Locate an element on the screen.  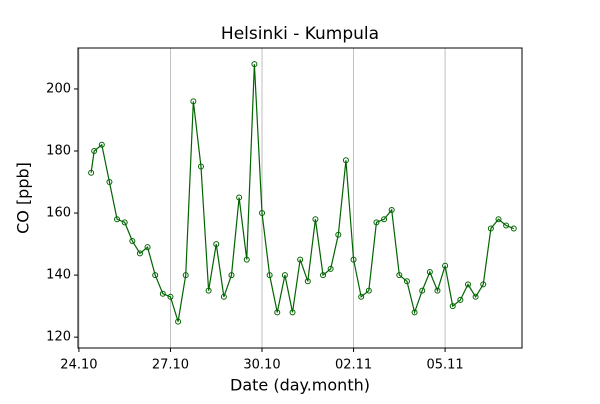
x-axis-label: Date (day.month) is located at coordinates (300, 385).